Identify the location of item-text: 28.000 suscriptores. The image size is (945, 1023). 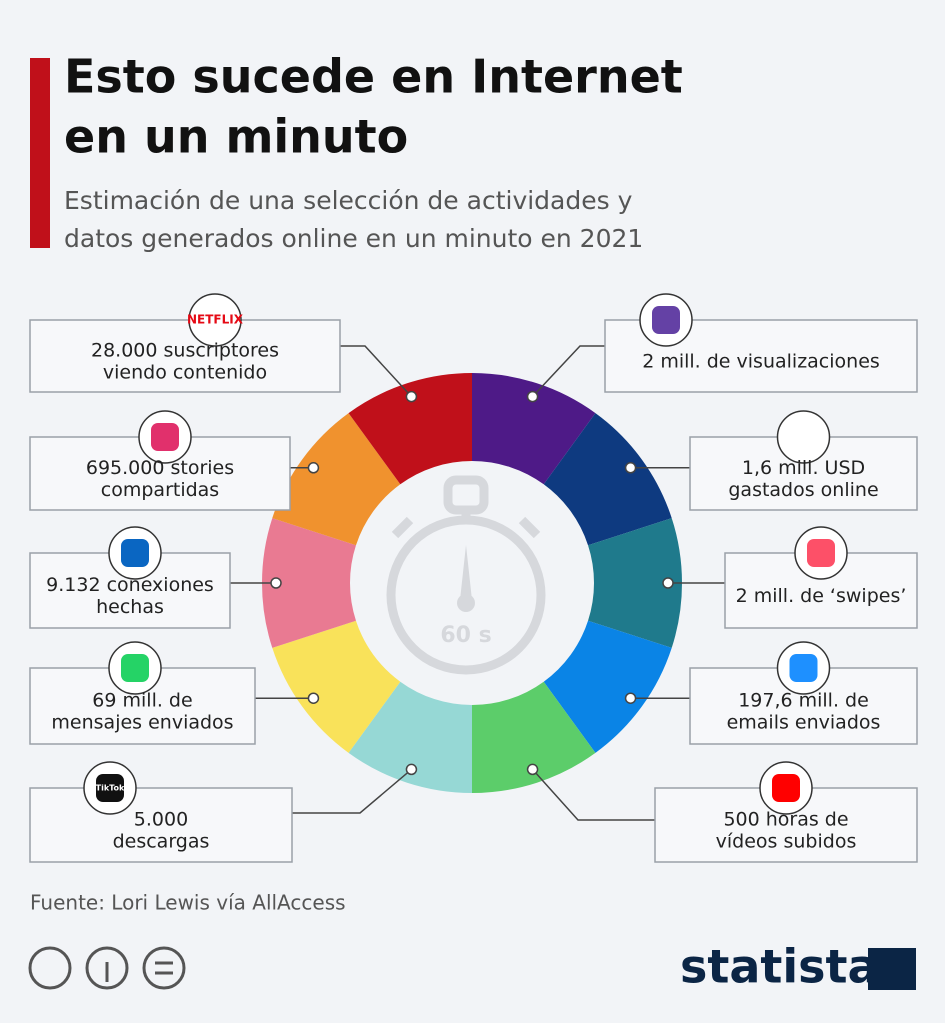
(185, 351).